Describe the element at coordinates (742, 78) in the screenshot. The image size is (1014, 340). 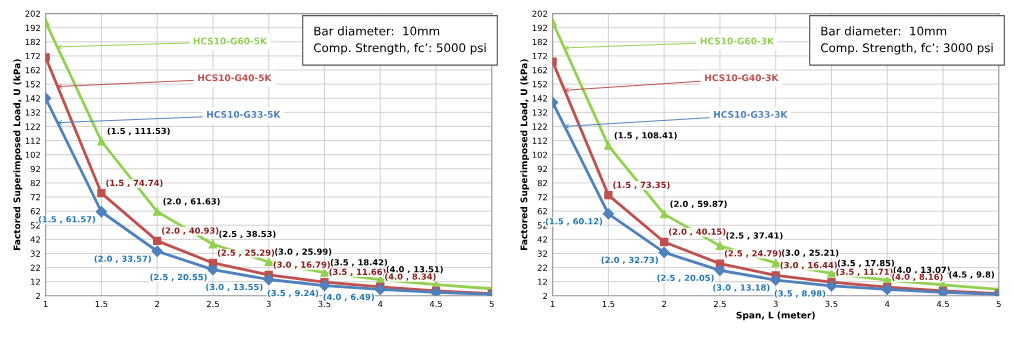
I see `text: HCS10-G40-3K` at that location.